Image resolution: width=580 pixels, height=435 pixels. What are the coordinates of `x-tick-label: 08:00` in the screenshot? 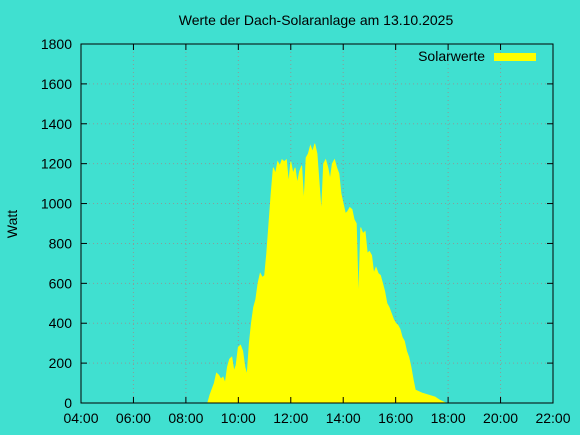 It's located at (185, 418).